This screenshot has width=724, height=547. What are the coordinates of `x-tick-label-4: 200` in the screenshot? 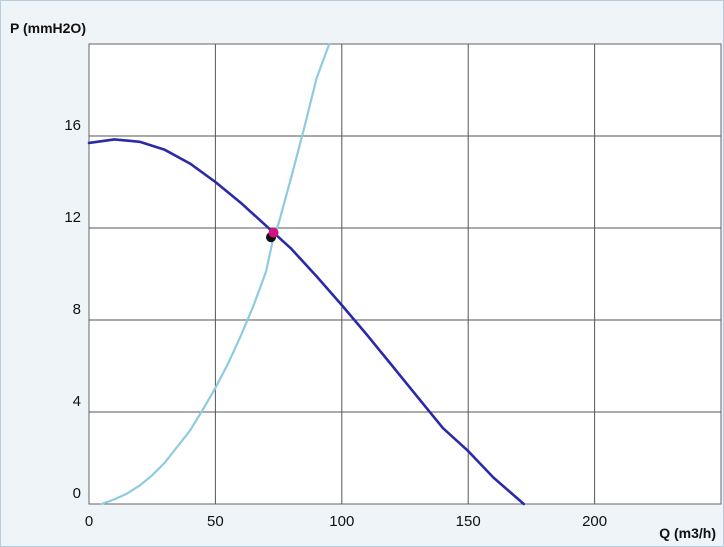 It's located at (594, 521).